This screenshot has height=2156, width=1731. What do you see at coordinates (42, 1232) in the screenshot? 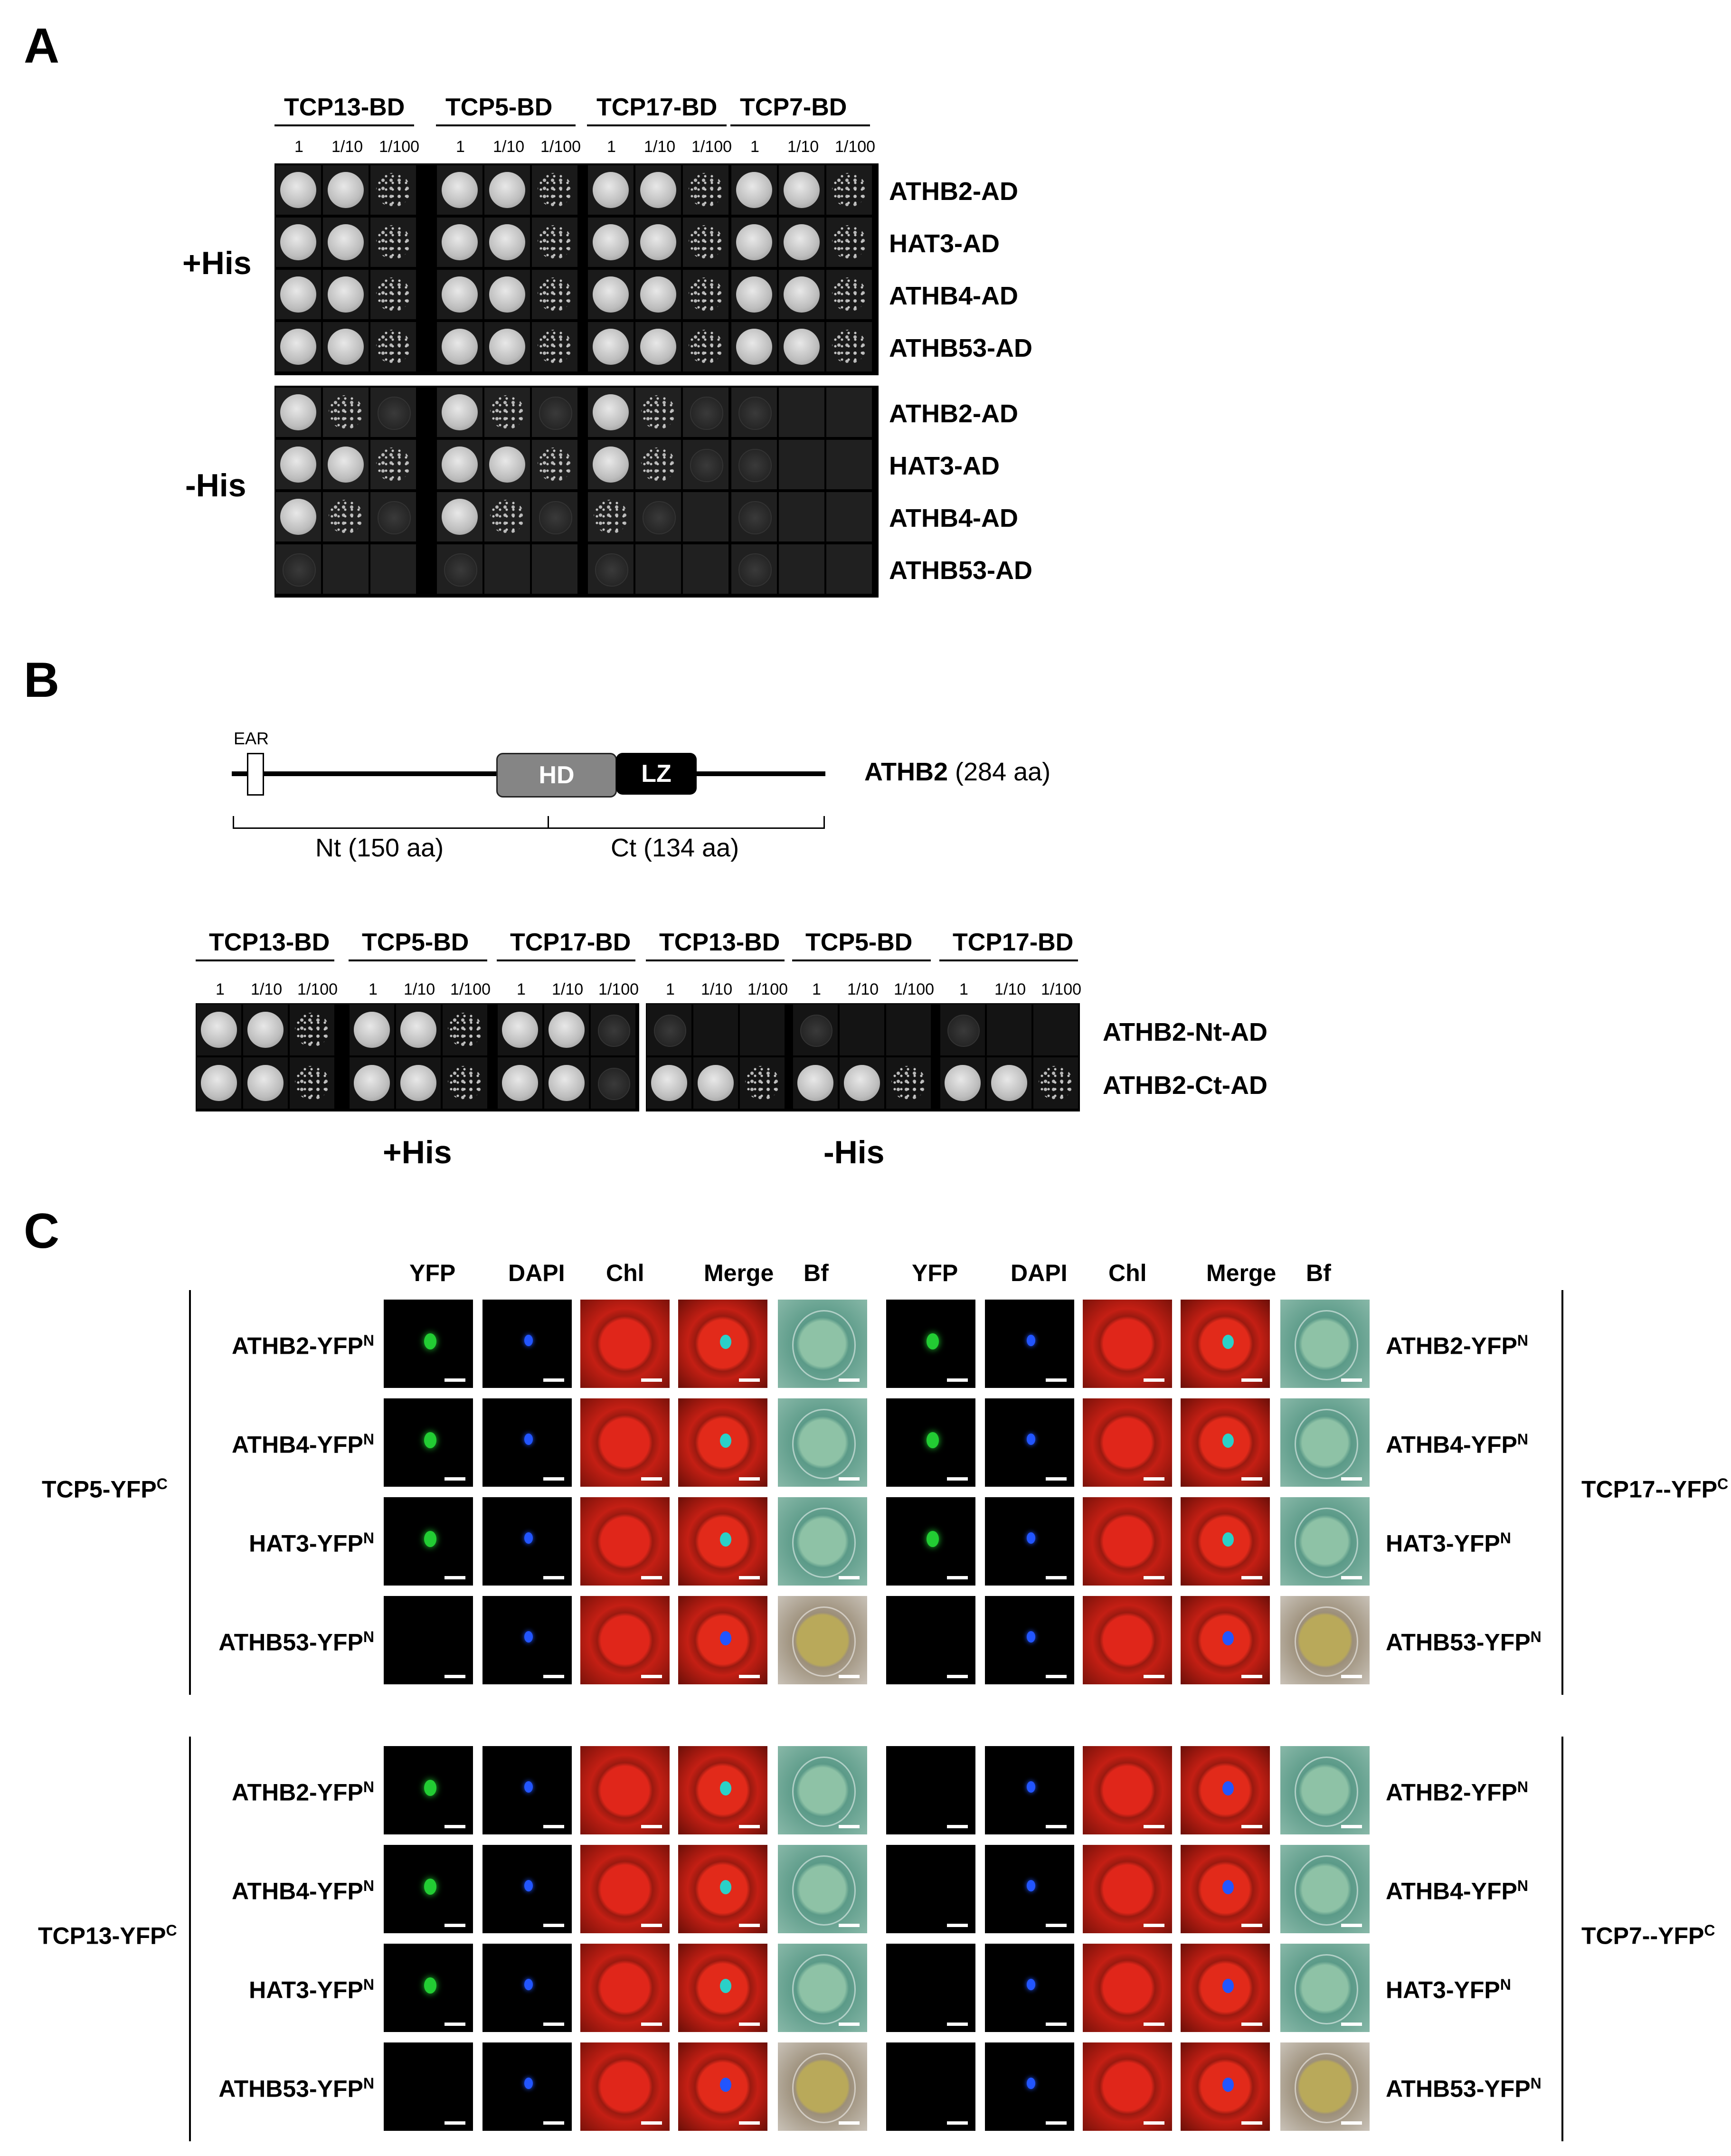
I see `panel-c-letter: C` at bounding box center [42, 1232].